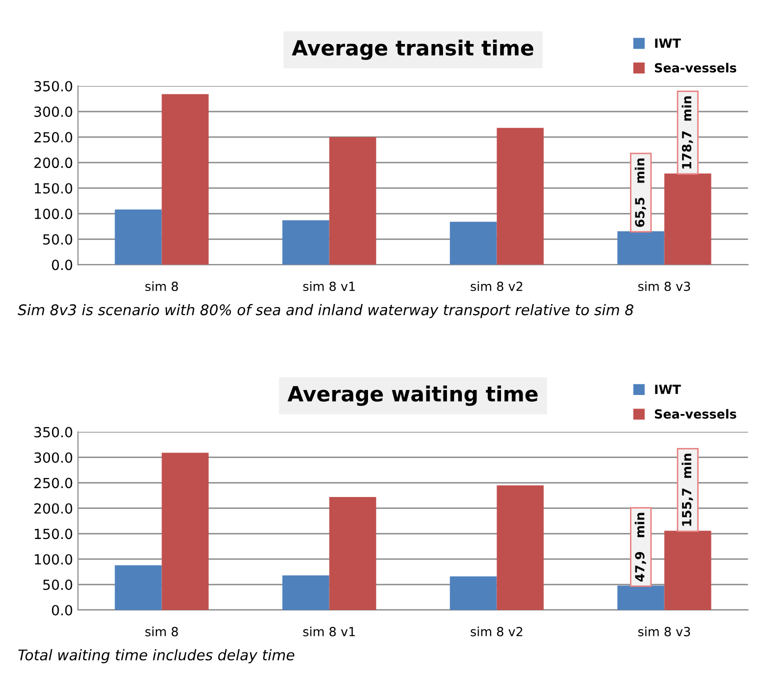  Describe the element at coordinates (156, 656) in the screenshot. I see `text: Total waiting time includes delay time` at that location.